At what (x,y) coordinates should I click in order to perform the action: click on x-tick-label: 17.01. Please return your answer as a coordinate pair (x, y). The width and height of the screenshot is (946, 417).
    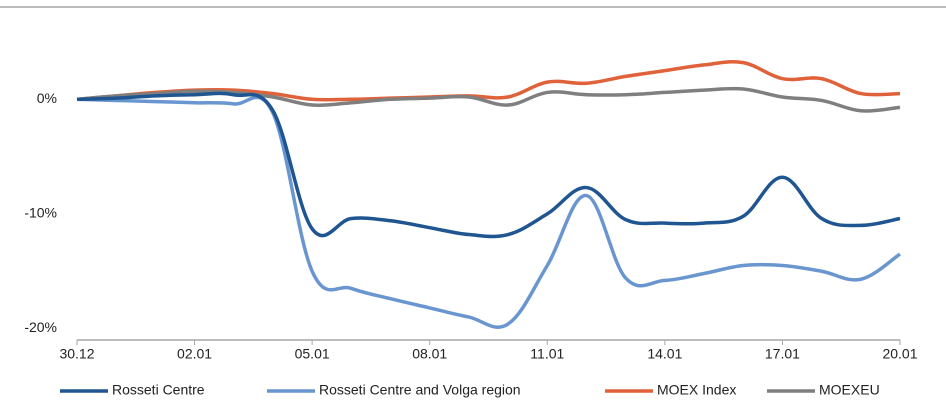
    Looking at the image, I should click on (782, 354).